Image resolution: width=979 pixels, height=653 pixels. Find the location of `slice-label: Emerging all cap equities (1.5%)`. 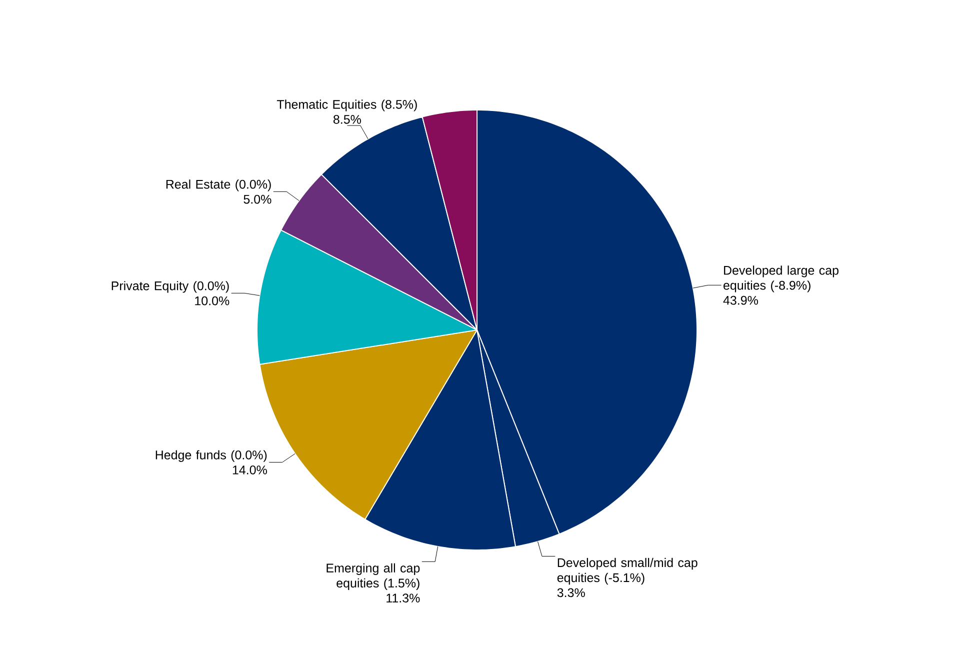

slice-label: Emerging all cap equities (1.5%) is located at coordinates (373, 576).